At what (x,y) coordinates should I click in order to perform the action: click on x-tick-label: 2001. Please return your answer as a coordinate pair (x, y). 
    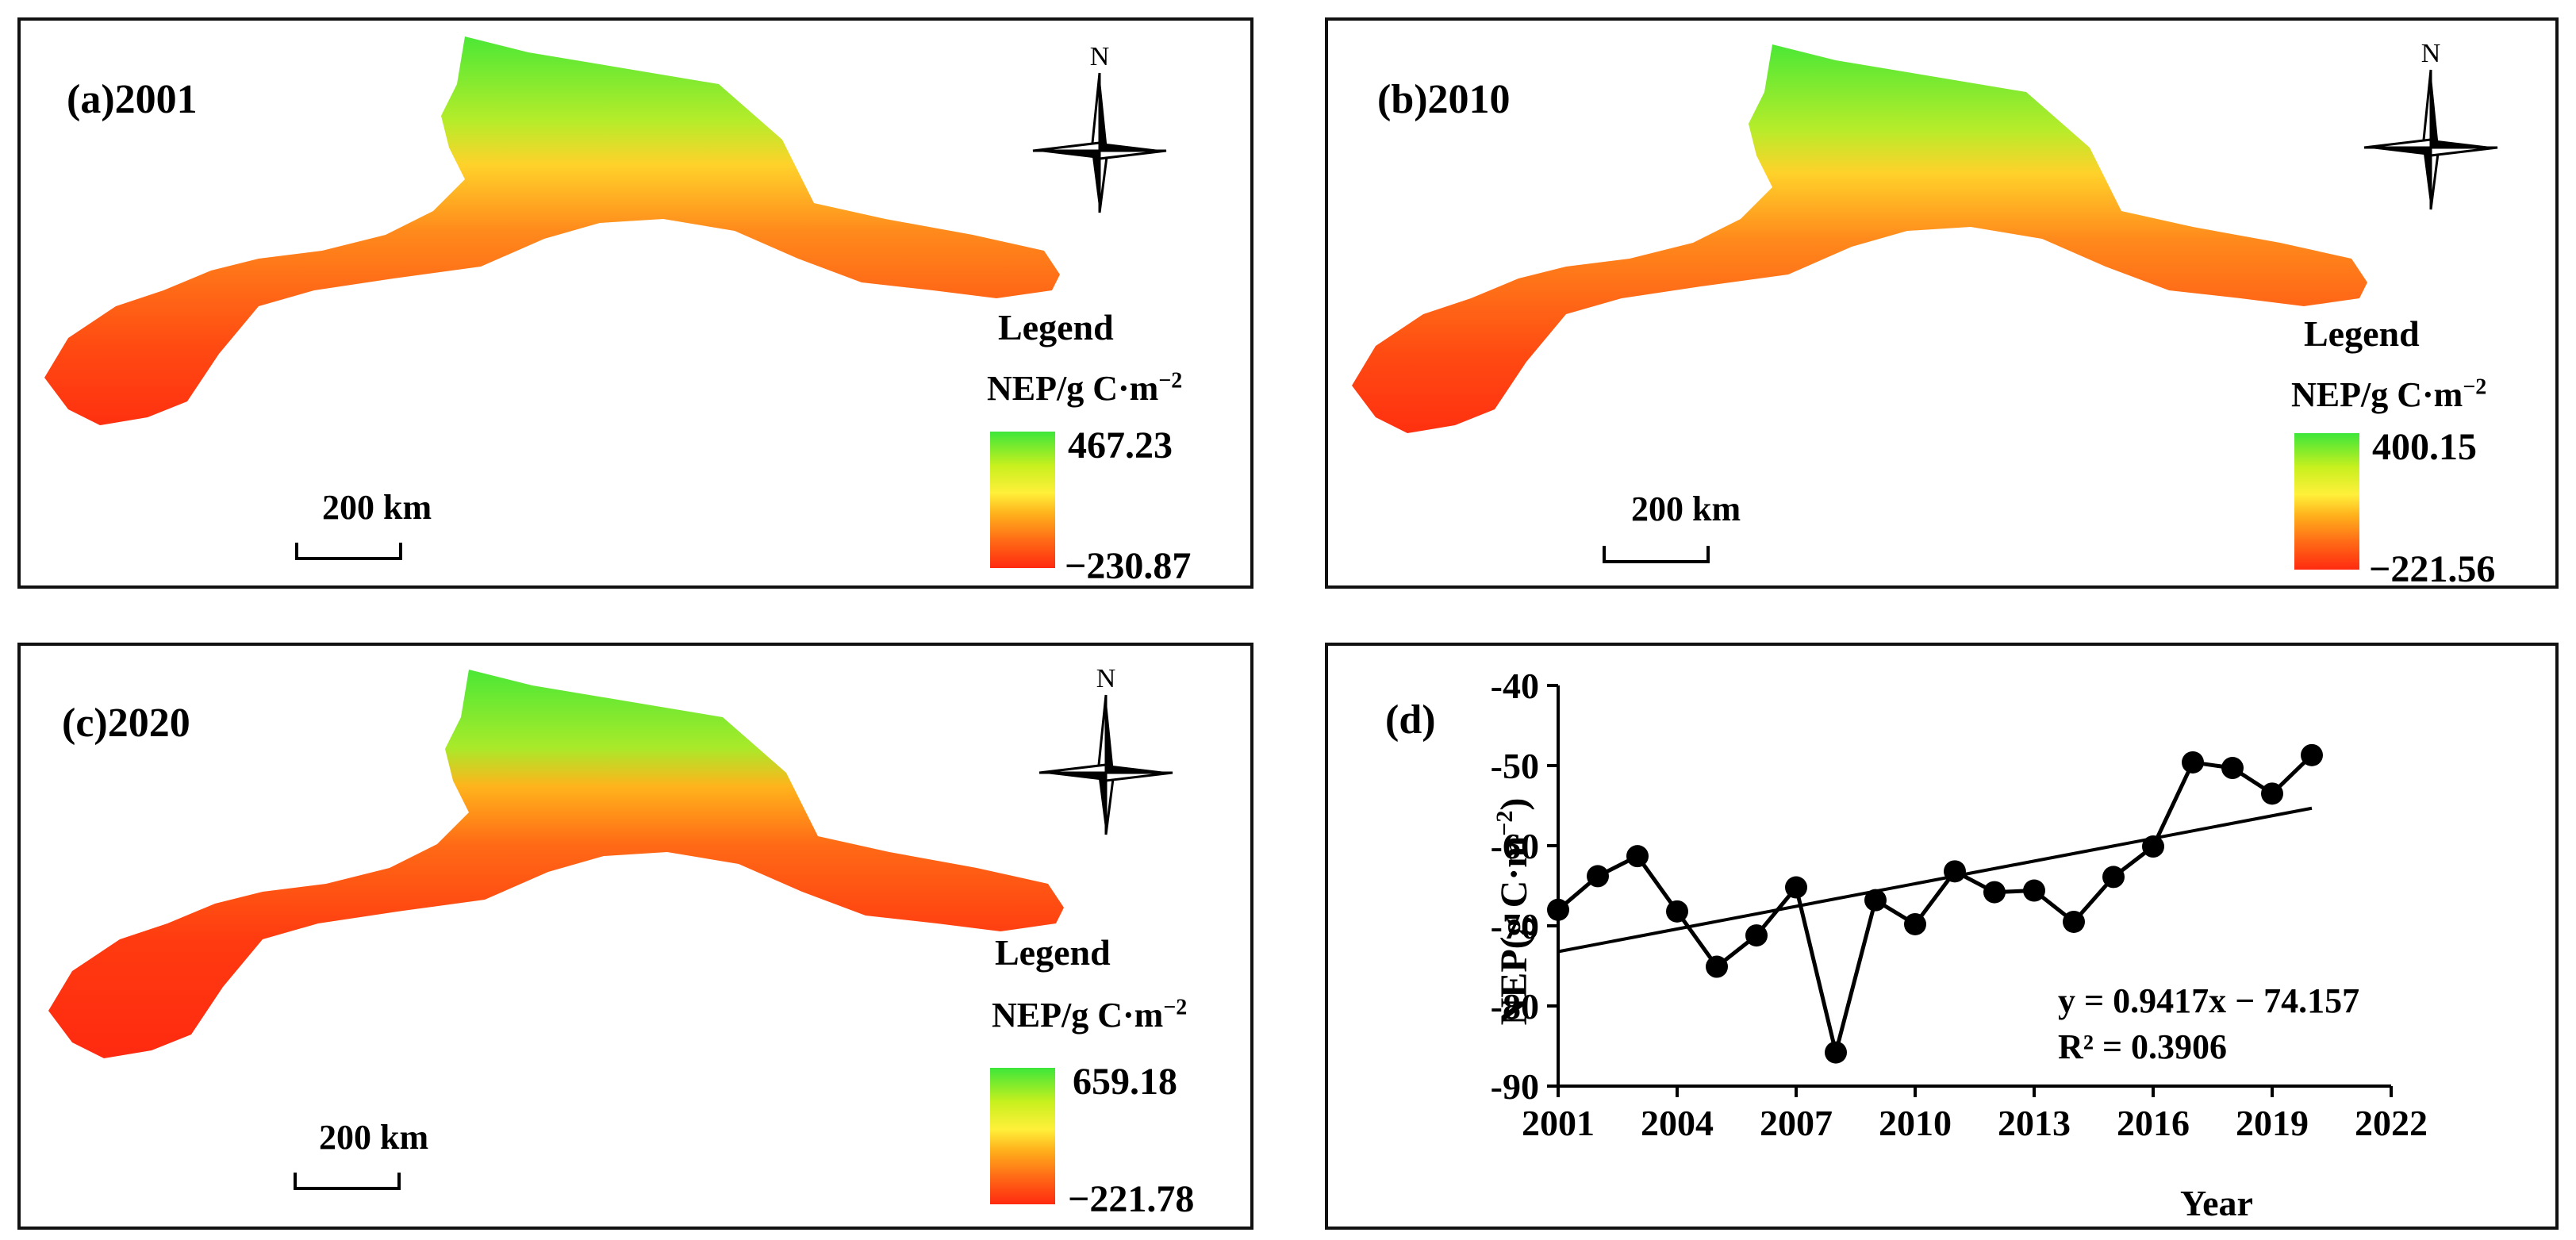
    Looking at the image, I should click on (1558, 1123).